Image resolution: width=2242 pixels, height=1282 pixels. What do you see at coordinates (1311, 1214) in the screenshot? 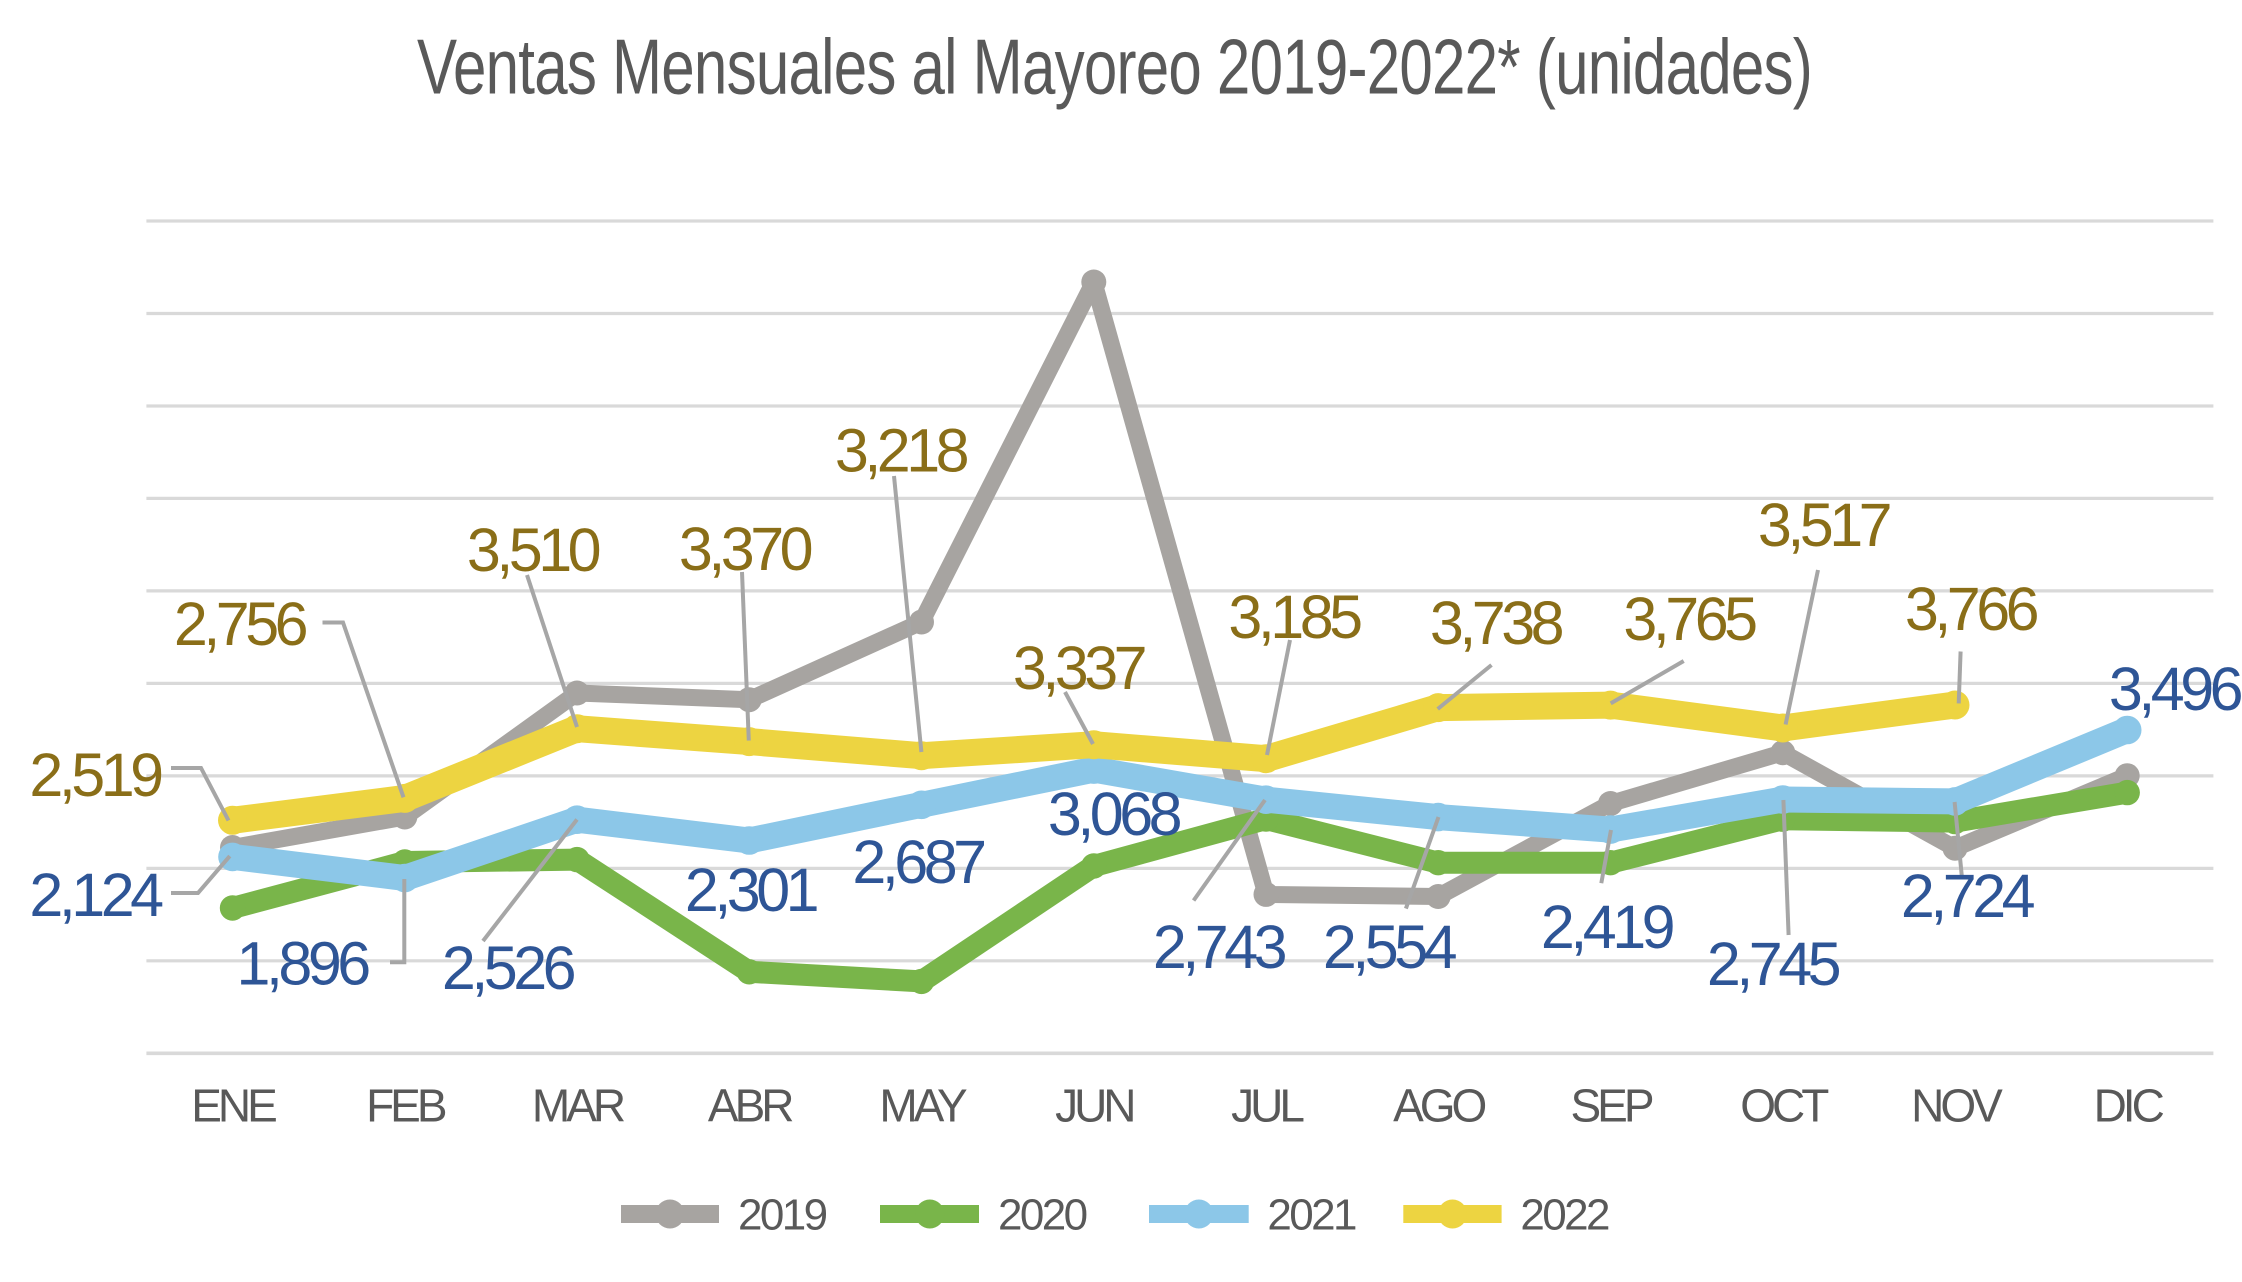
I see `svg-text: 2021` at bounding box center [1311, 1214].